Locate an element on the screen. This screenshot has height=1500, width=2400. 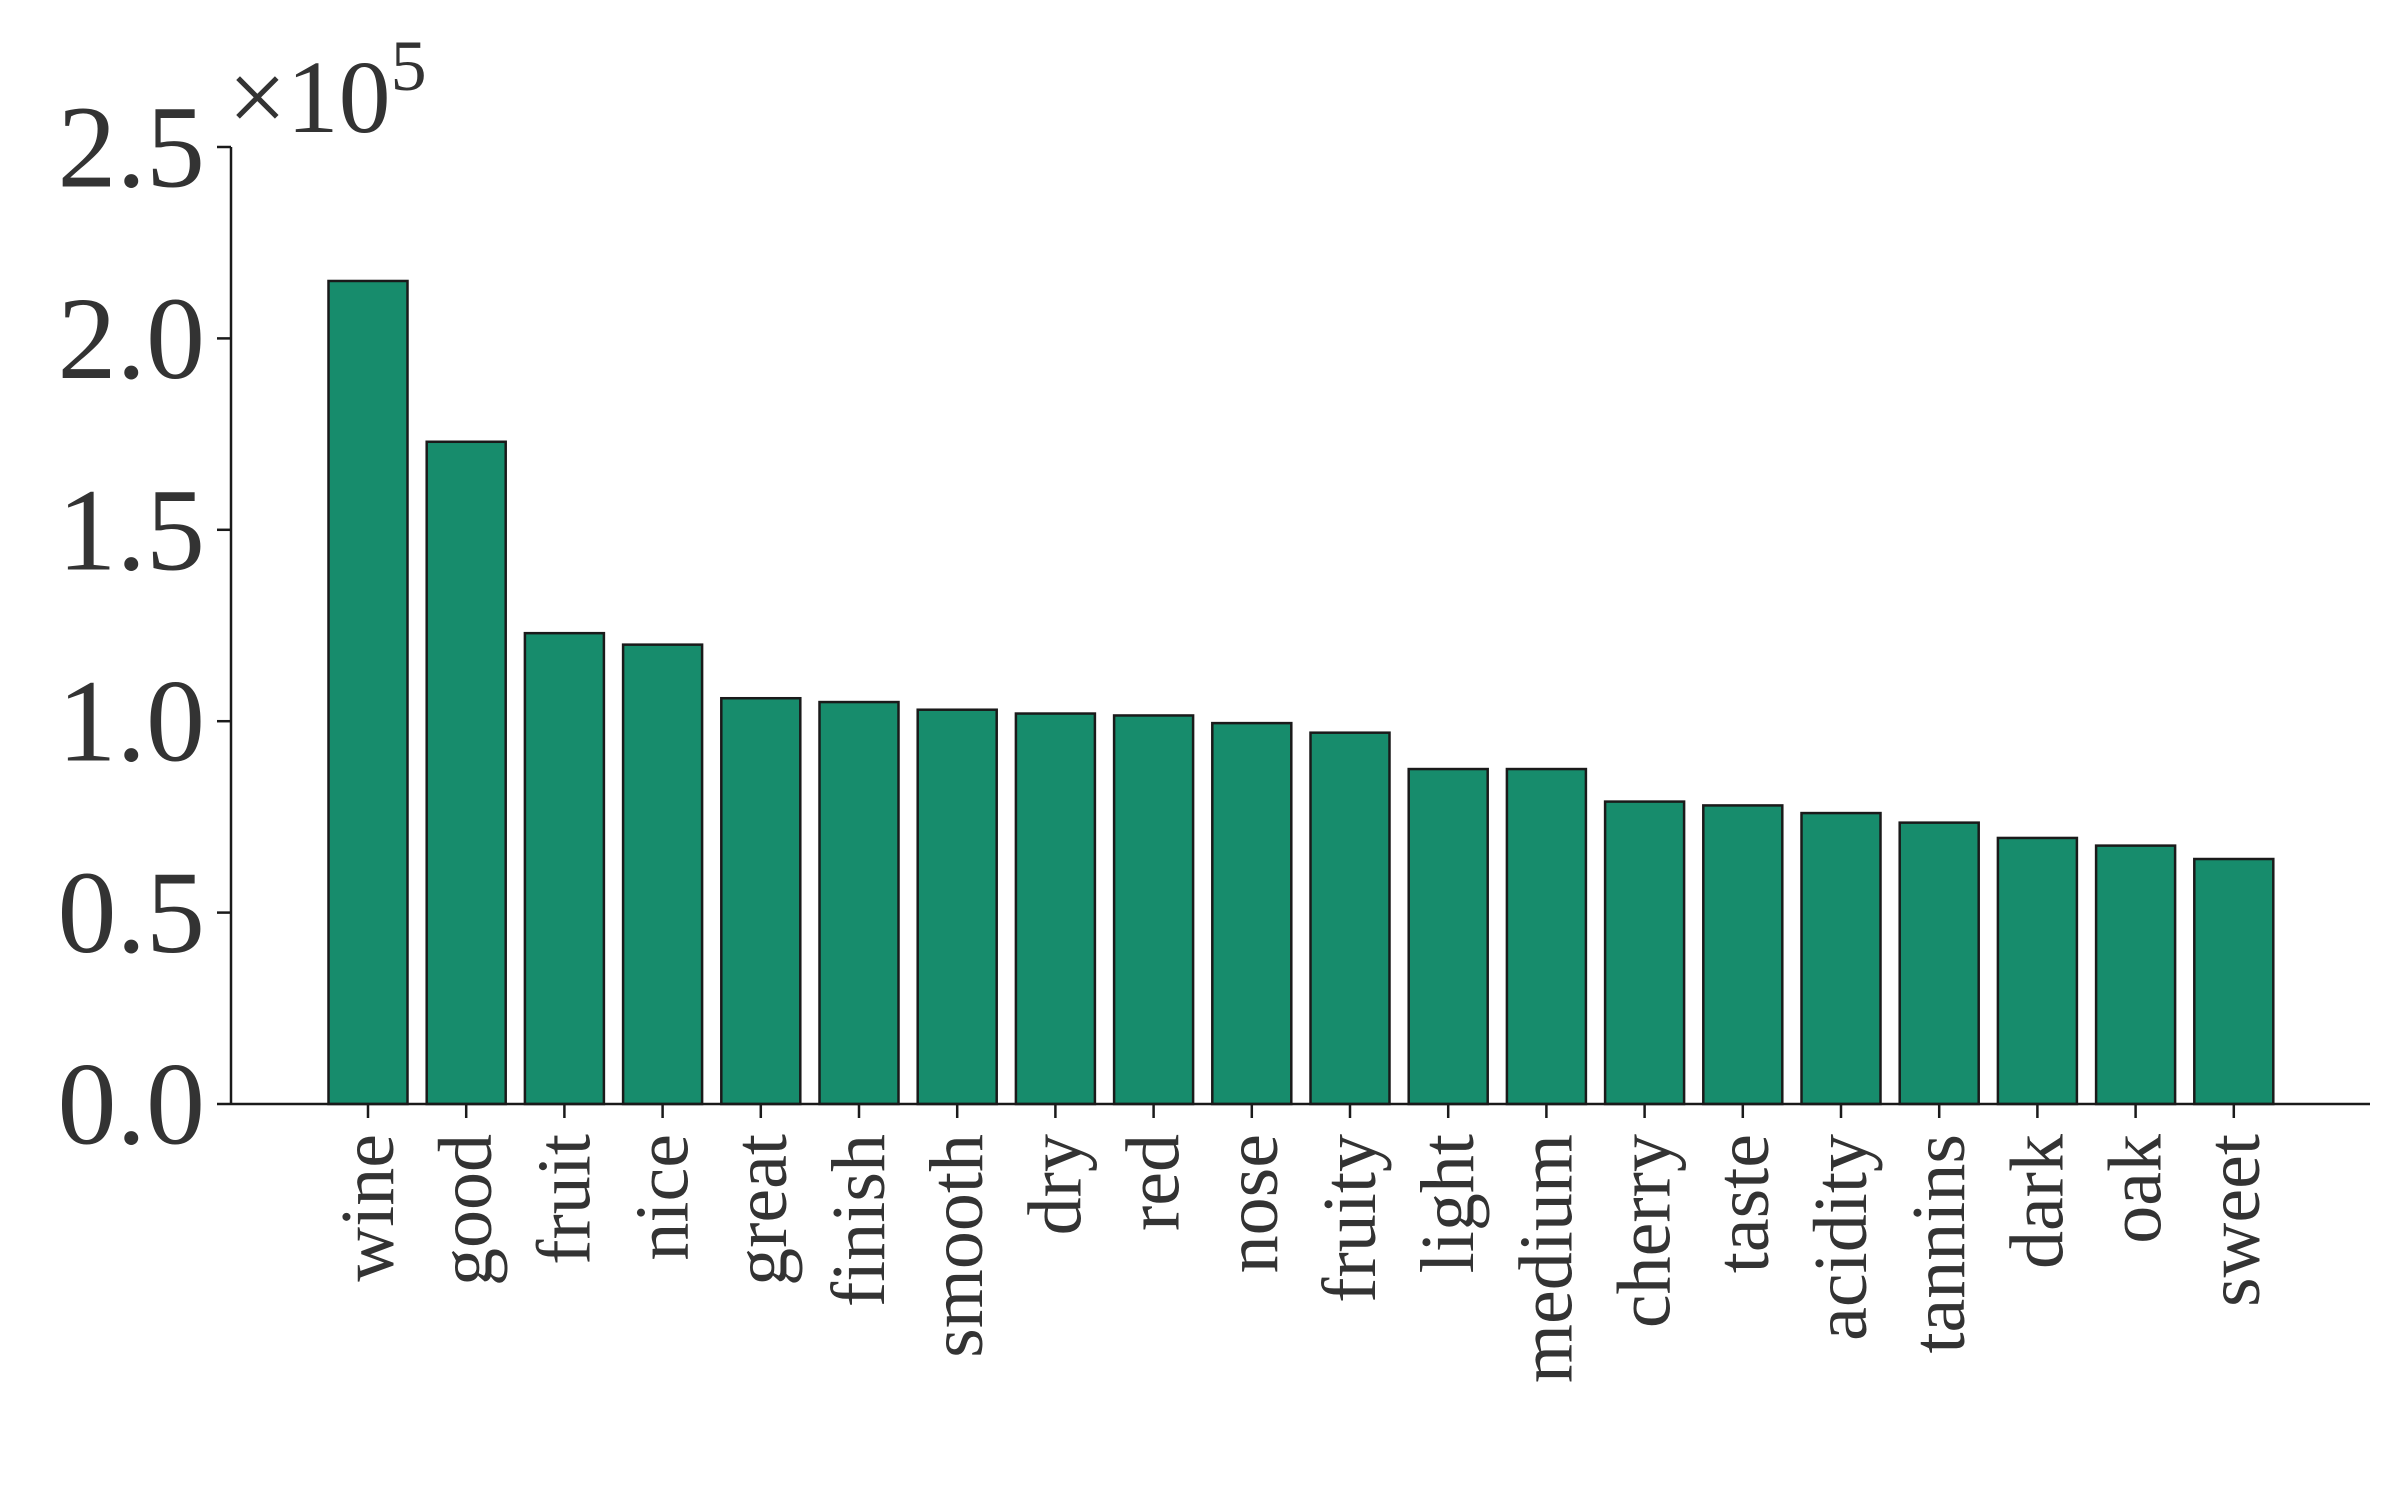
x-tick-label-nose: nose is located at coordinates (1252, 1203).